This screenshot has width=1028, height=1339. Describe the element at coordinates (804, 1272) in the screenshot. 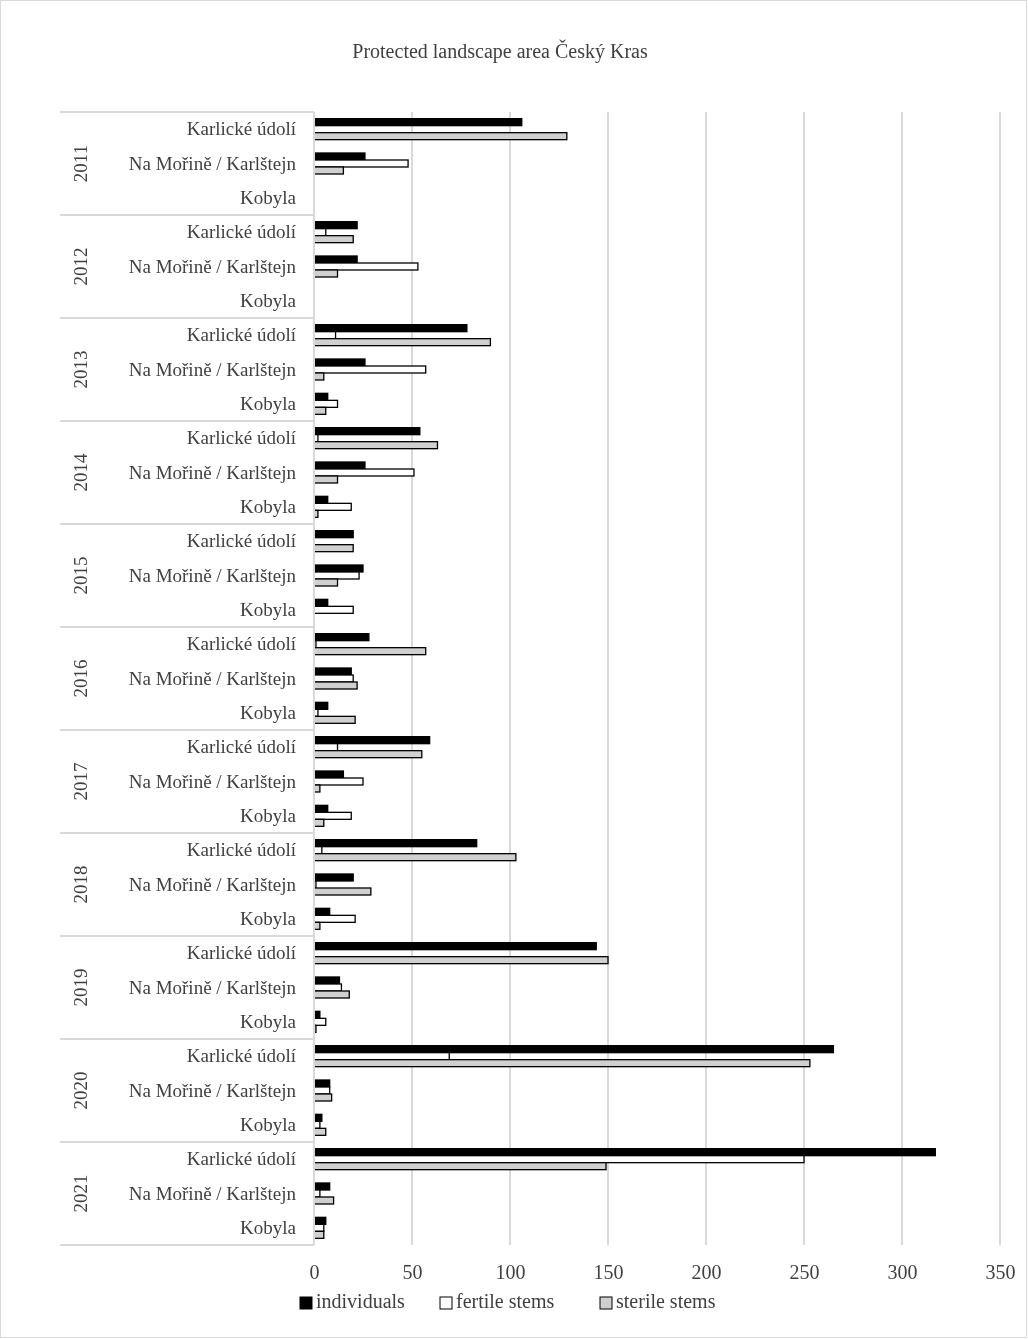

I see `x-tick-label: 250` at that location.